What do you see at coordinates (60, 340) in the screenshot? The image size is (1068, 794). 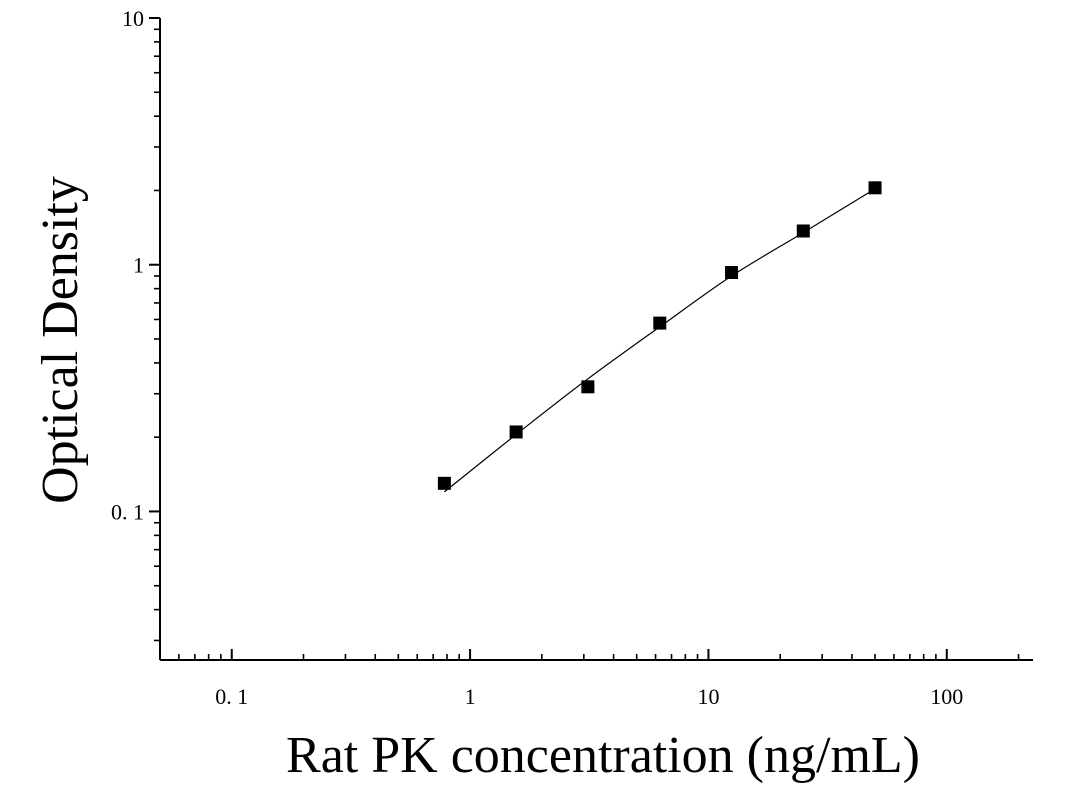 I see `y-axis-title: Optical Density` at bounding box center [60, 340].